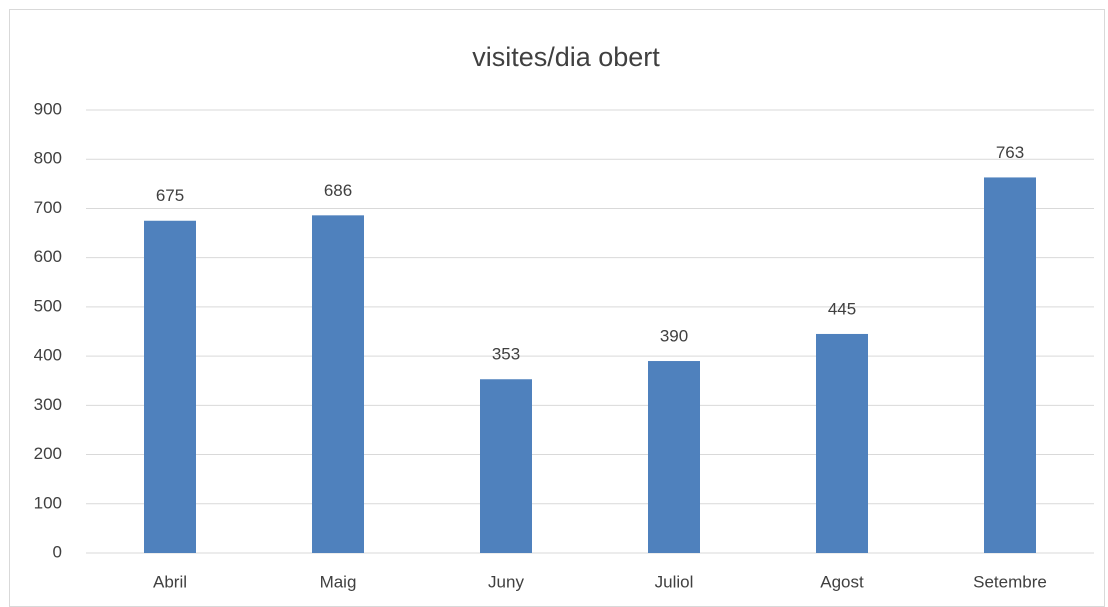 The height and width of the screenshot is (607, 1108). Describe the element at coordinates (170, 195) in the screenshot. I see `data-label: 675` at that location.